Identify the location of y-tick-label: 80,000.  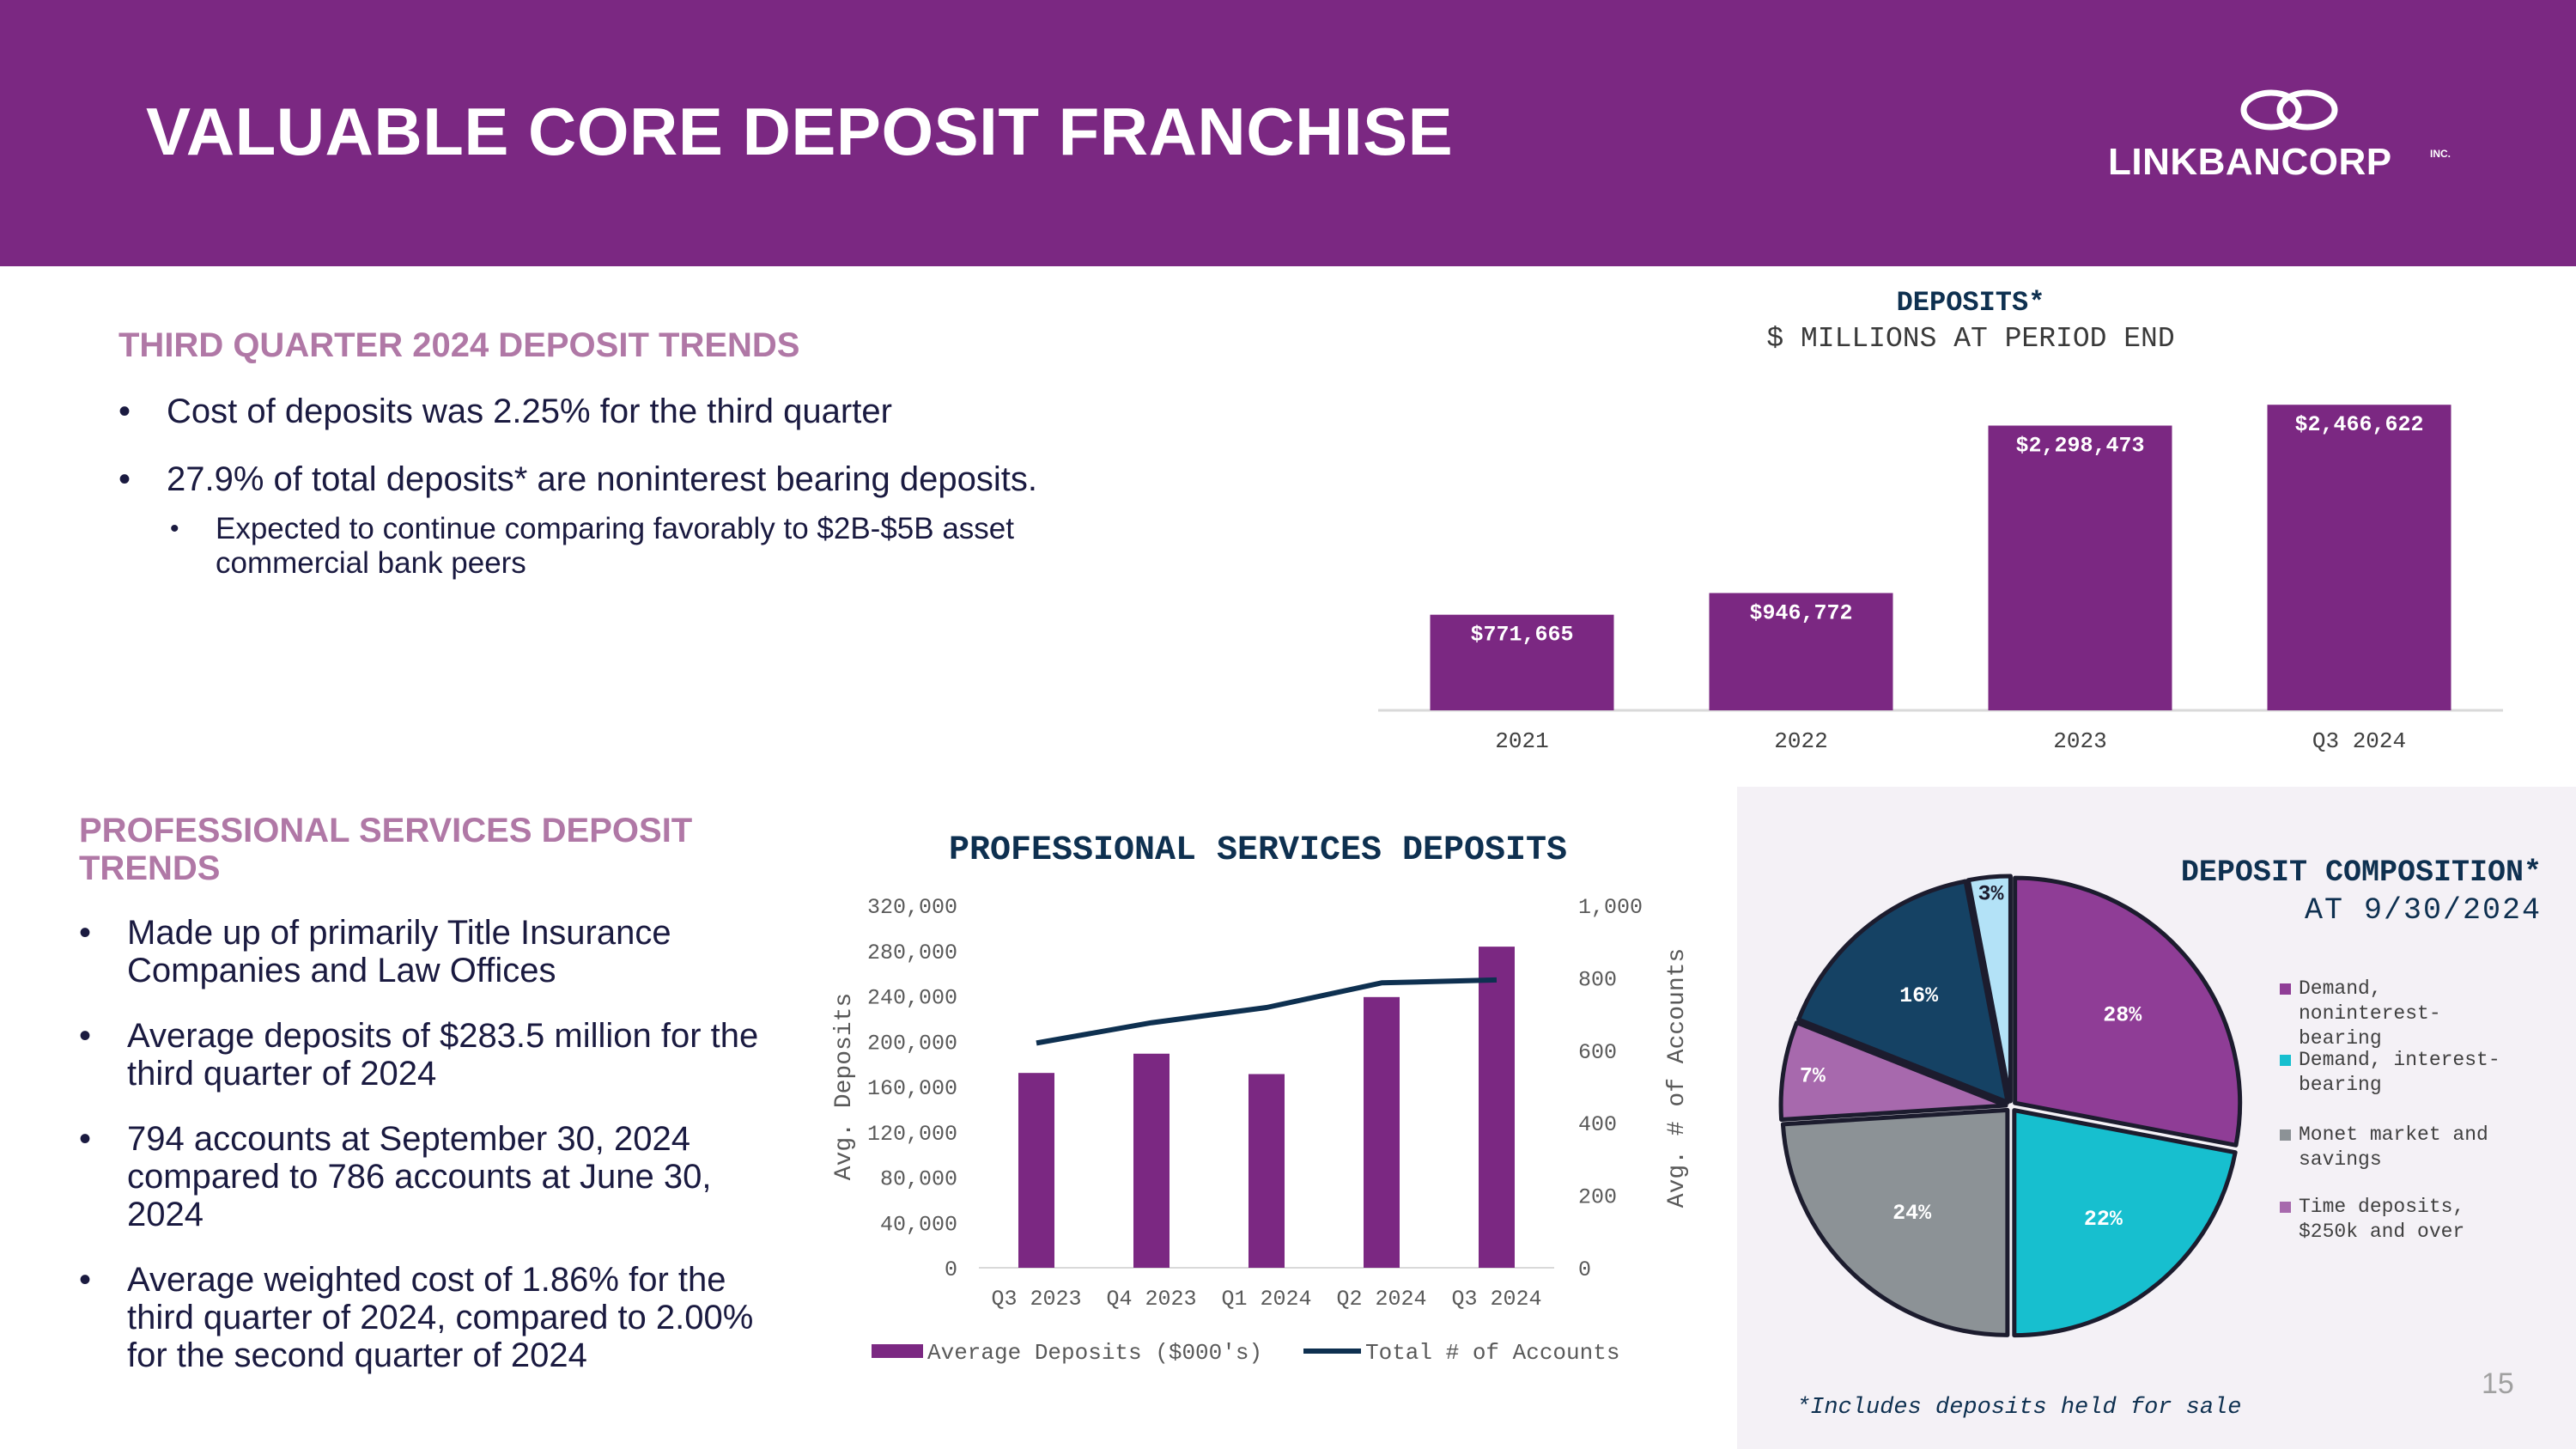
(918, 1179).